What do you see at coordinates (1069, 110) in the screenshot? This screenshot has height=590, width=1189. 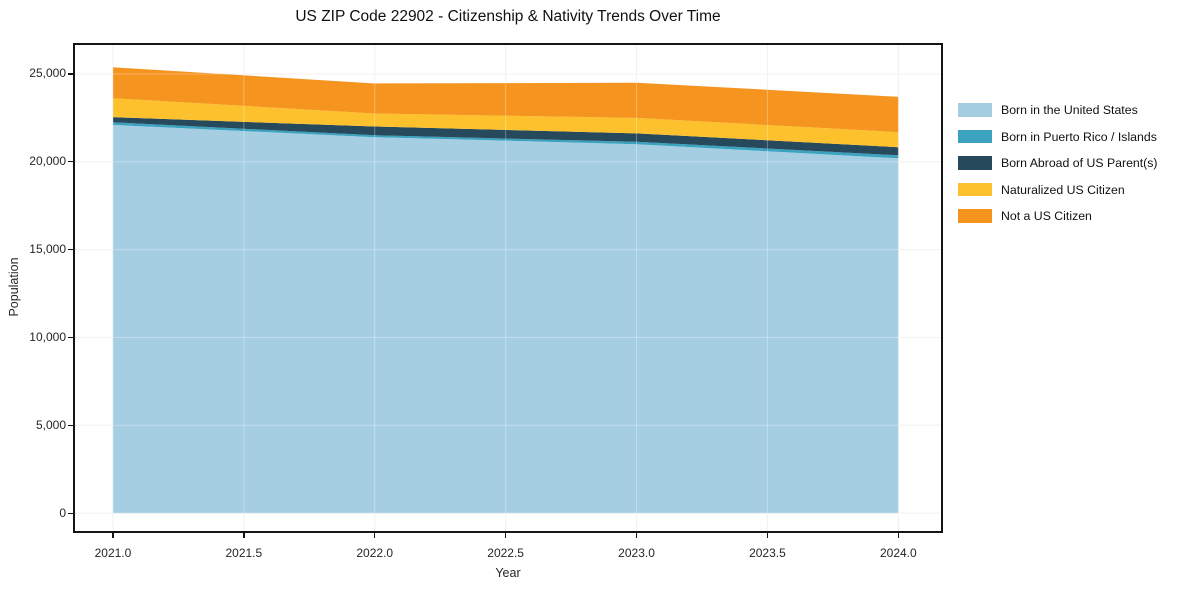 I see `legend-label-0: Born in the United States` at bounding box center [1069, 110].